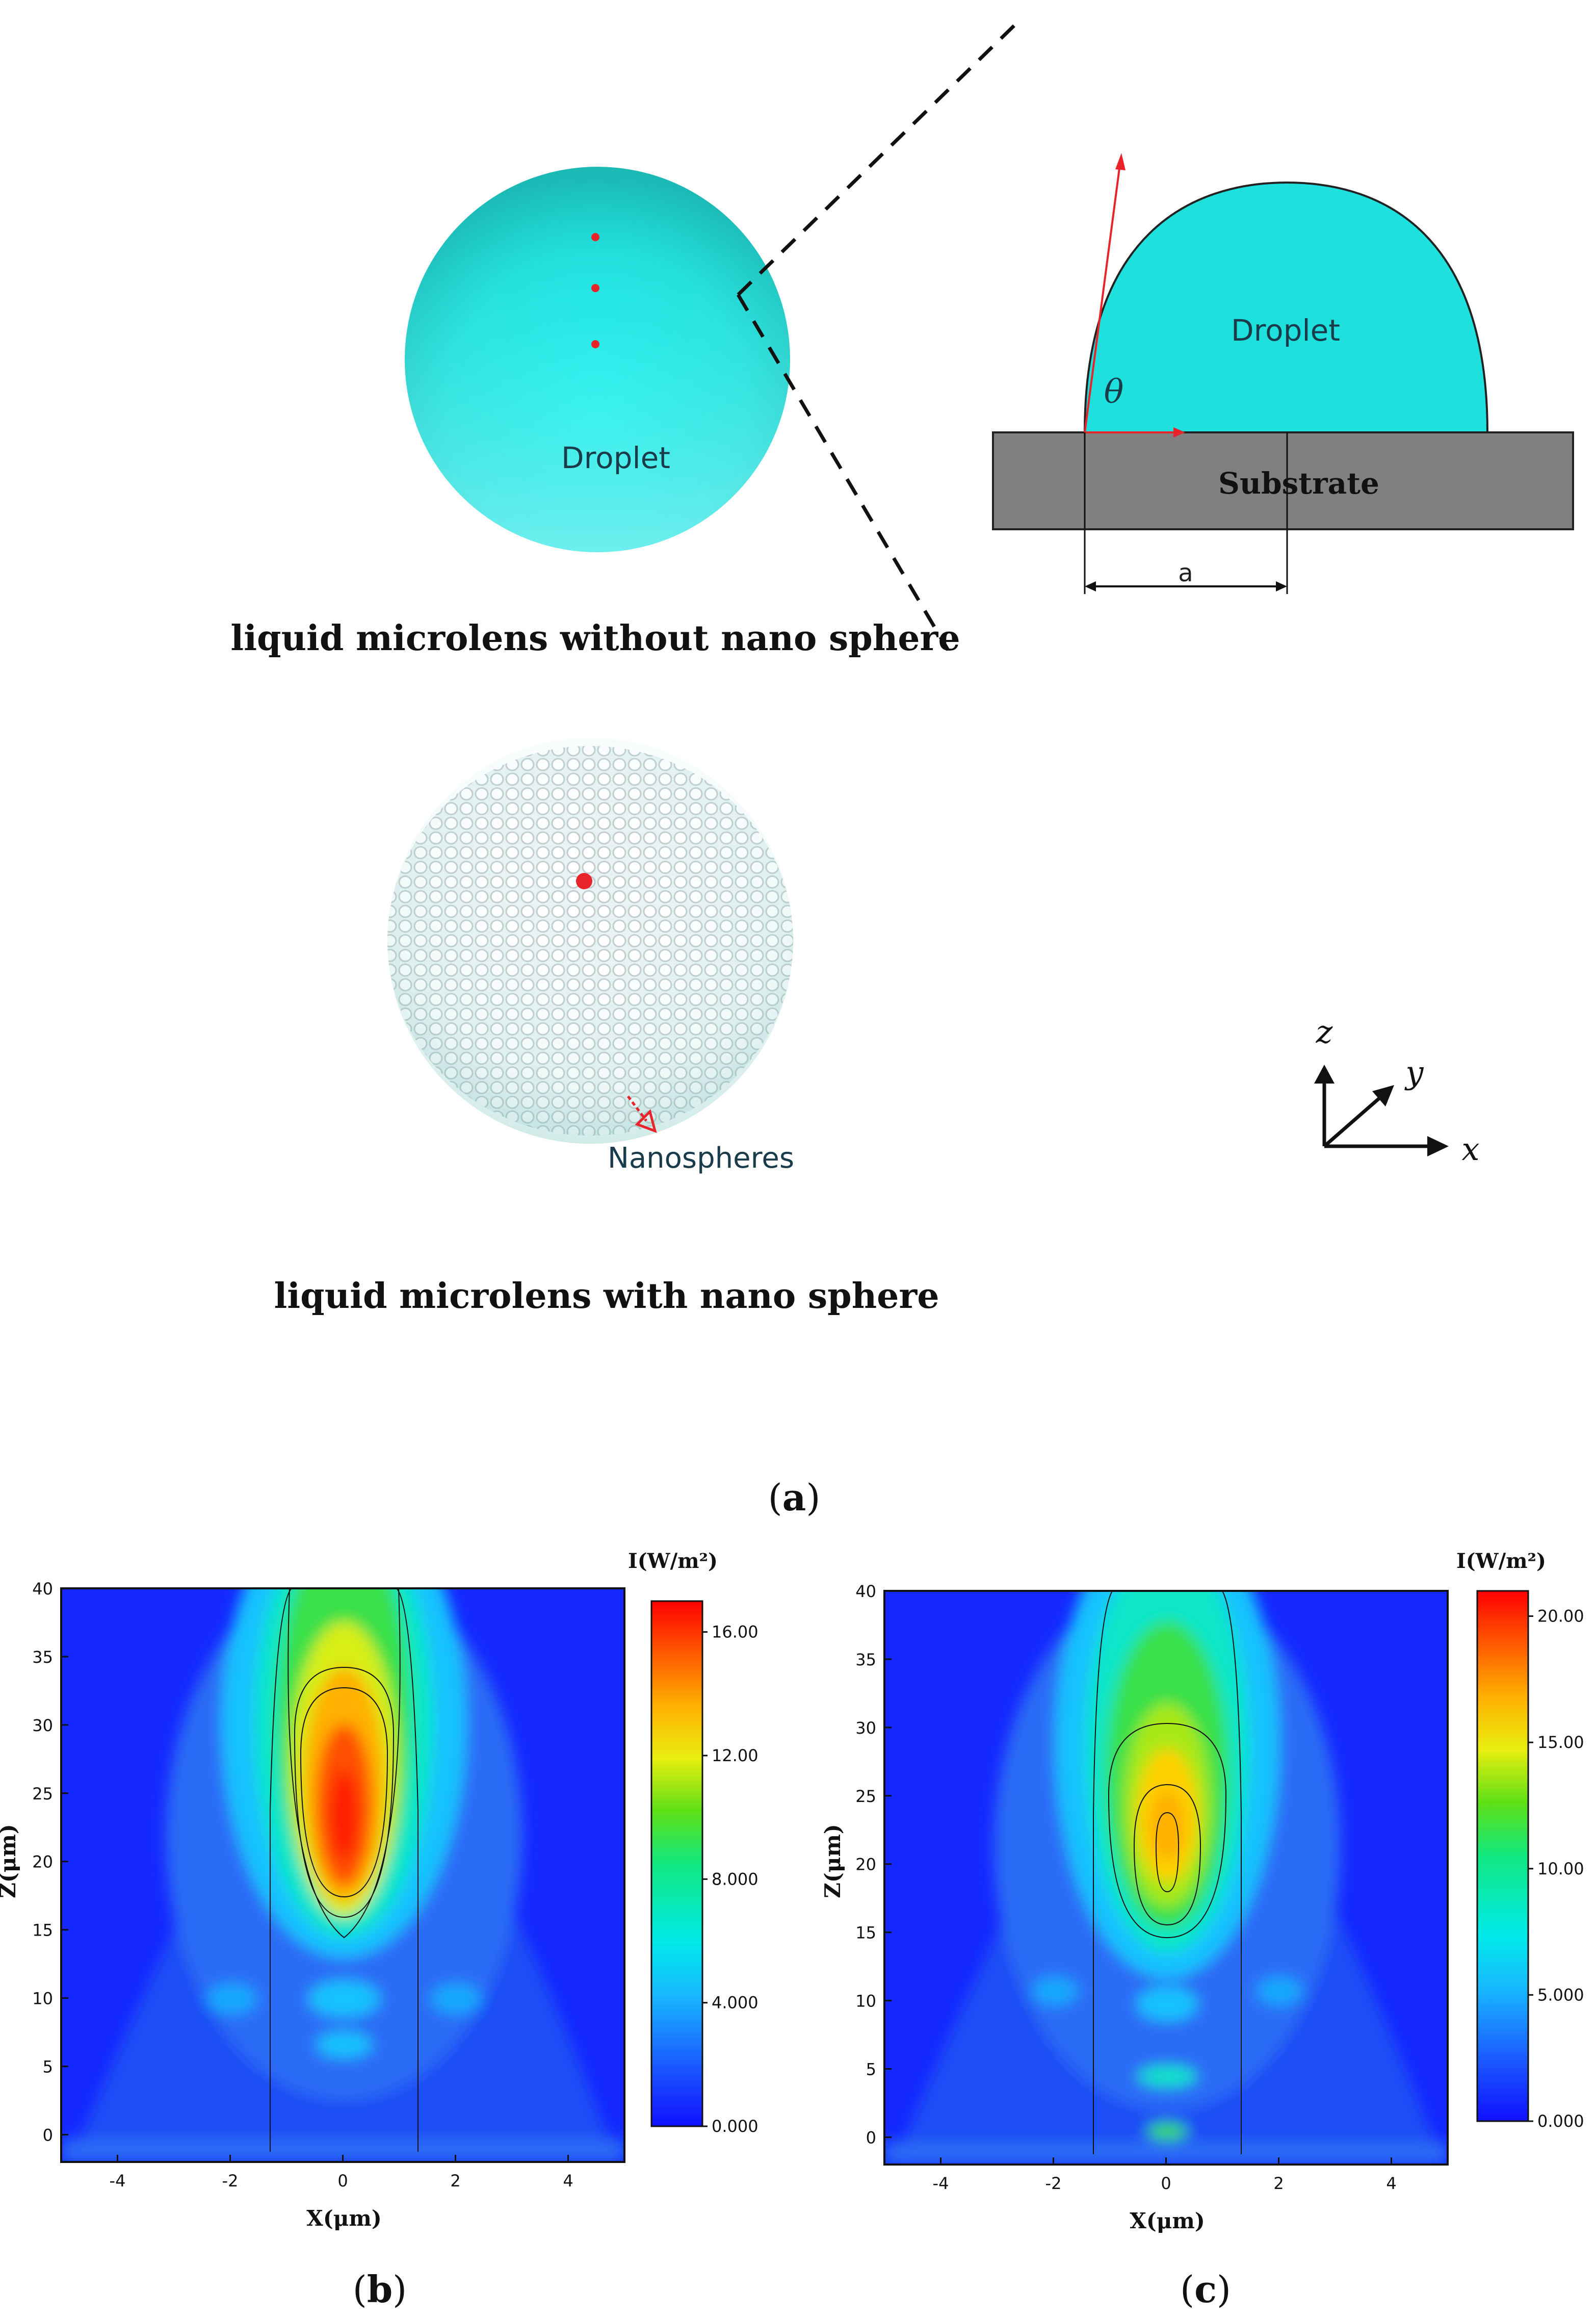  I want to click on heatmap-c, so click(1166, 1878).